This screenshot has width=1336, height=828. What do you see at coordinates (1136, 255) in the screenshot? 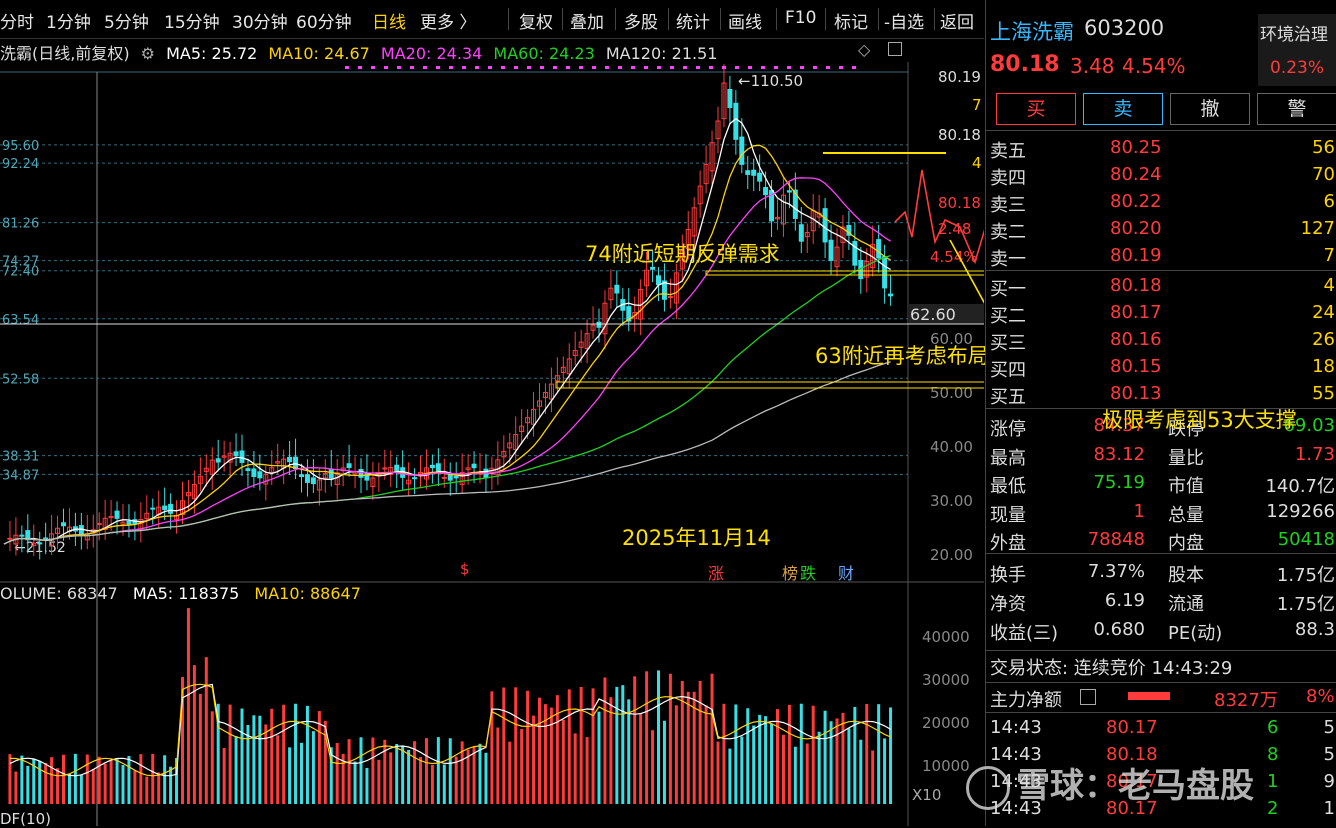
I see `book-price: 80.19` at bounding box center [1136, 255].